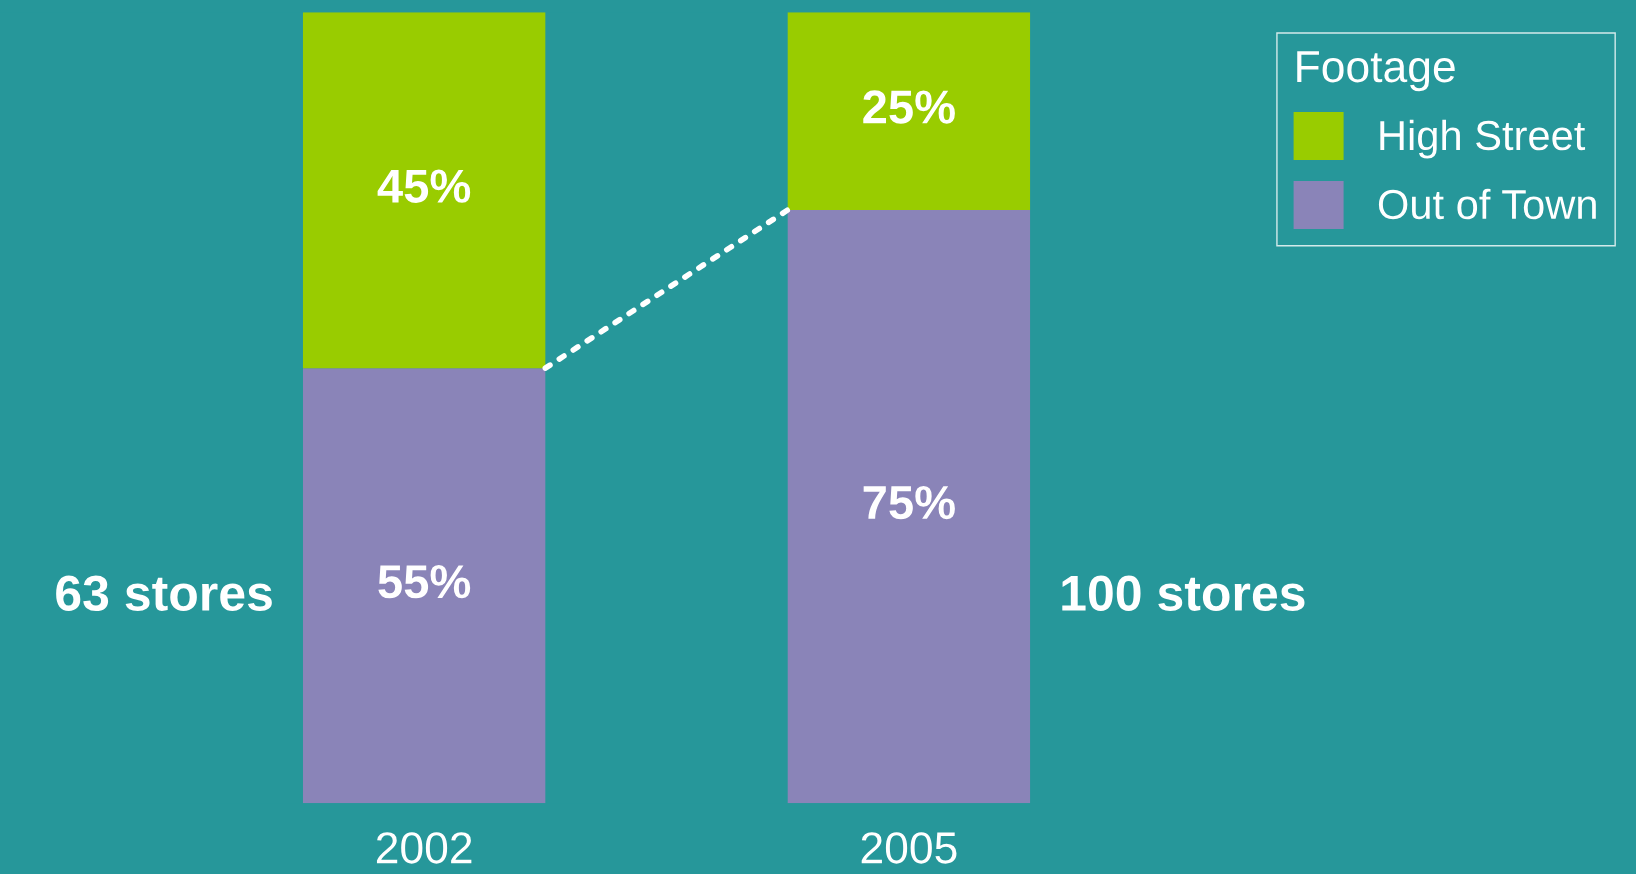  Describe the element at coordinates (164, 593) in the screenshot. I see `annotation: 63 stores` at that location.